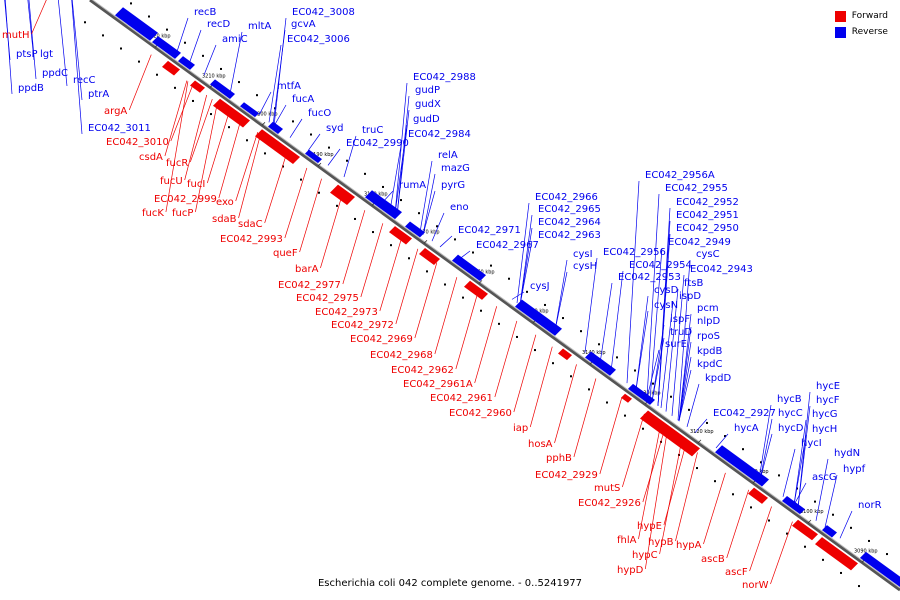  What do you see at coordinates (609, 503) in the screenshot?
I see `forward-gene-label: EC042_2926` at bounding box center [609, 503].